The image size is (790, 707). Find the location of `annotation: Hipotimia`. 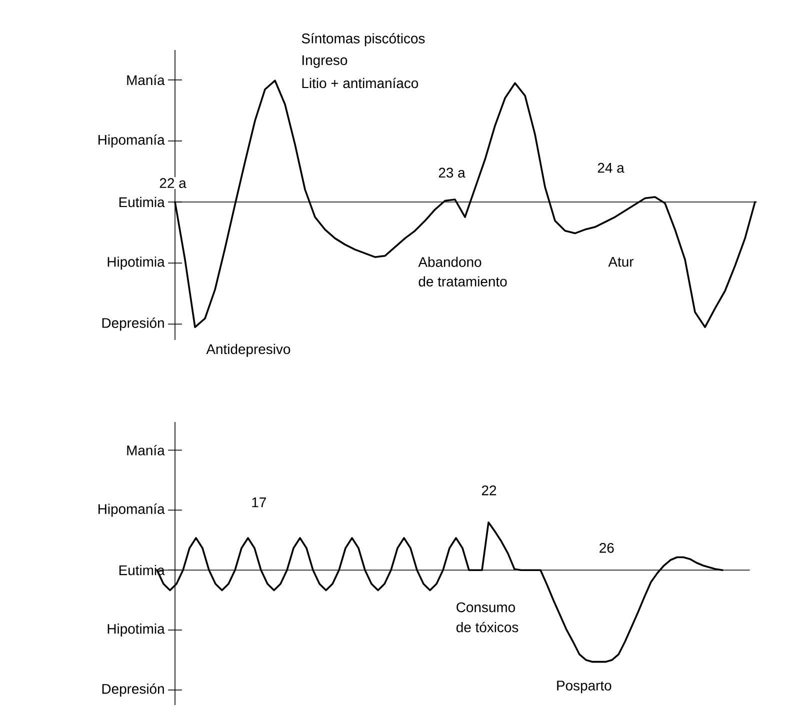

annotation: Hipotimia is located at coordinates (136, 630).